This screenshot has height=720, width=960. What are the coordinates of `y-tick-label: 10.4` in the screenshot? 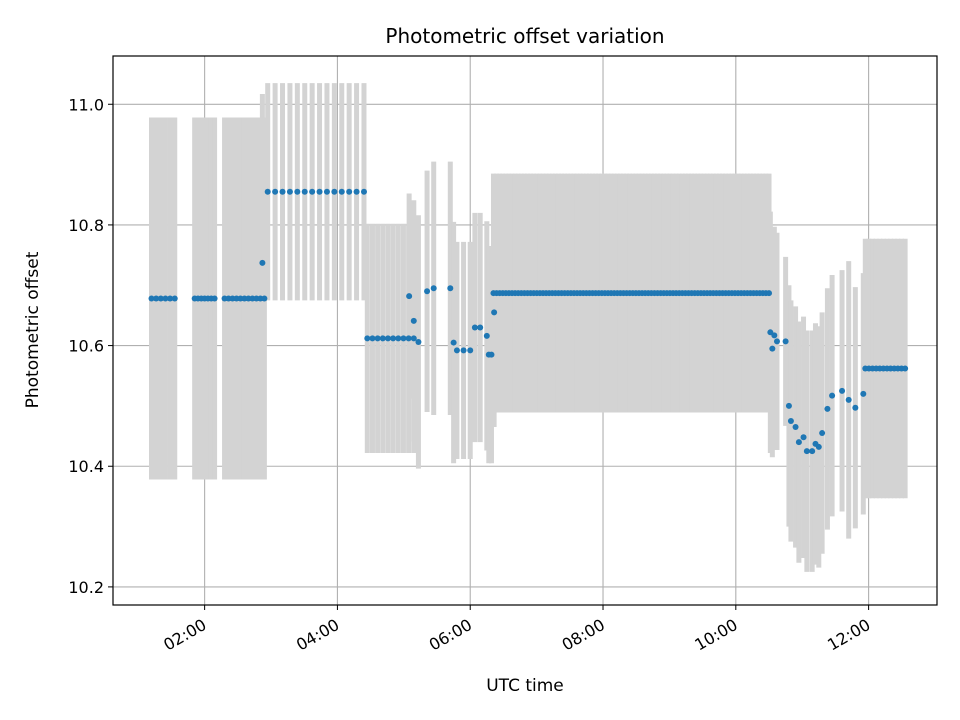 It's located at (86, 466).